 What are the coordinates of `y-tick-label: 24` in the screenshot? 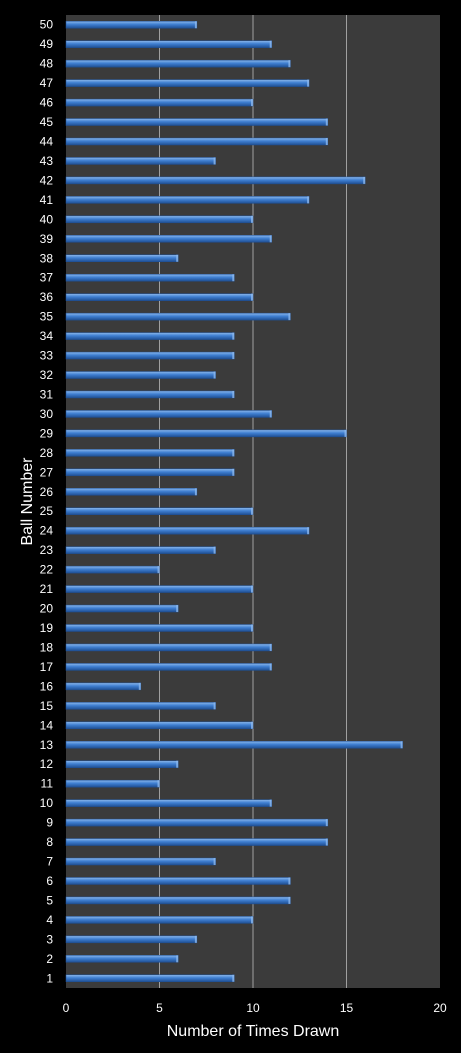 It's located at (47, 531).